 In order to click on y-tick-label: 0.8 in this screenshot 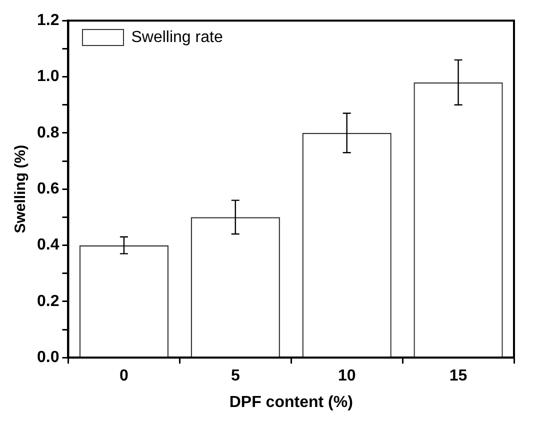, I will do `click(48, 133)`.